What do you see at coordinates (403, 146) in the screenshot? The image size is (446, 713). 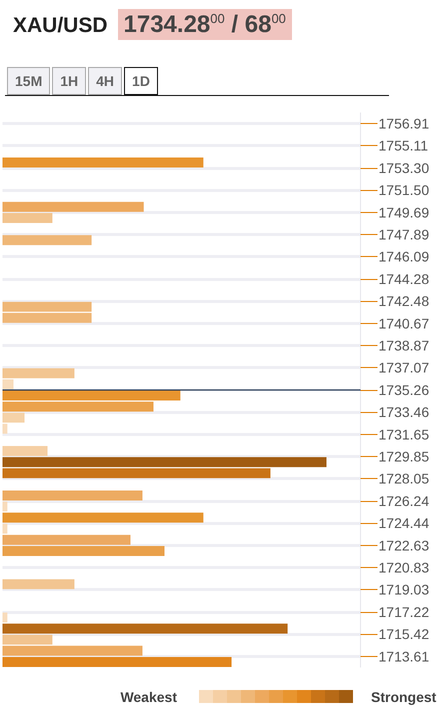 I see `y-tick-label: 1755.11` at bounding box center [403, 146].